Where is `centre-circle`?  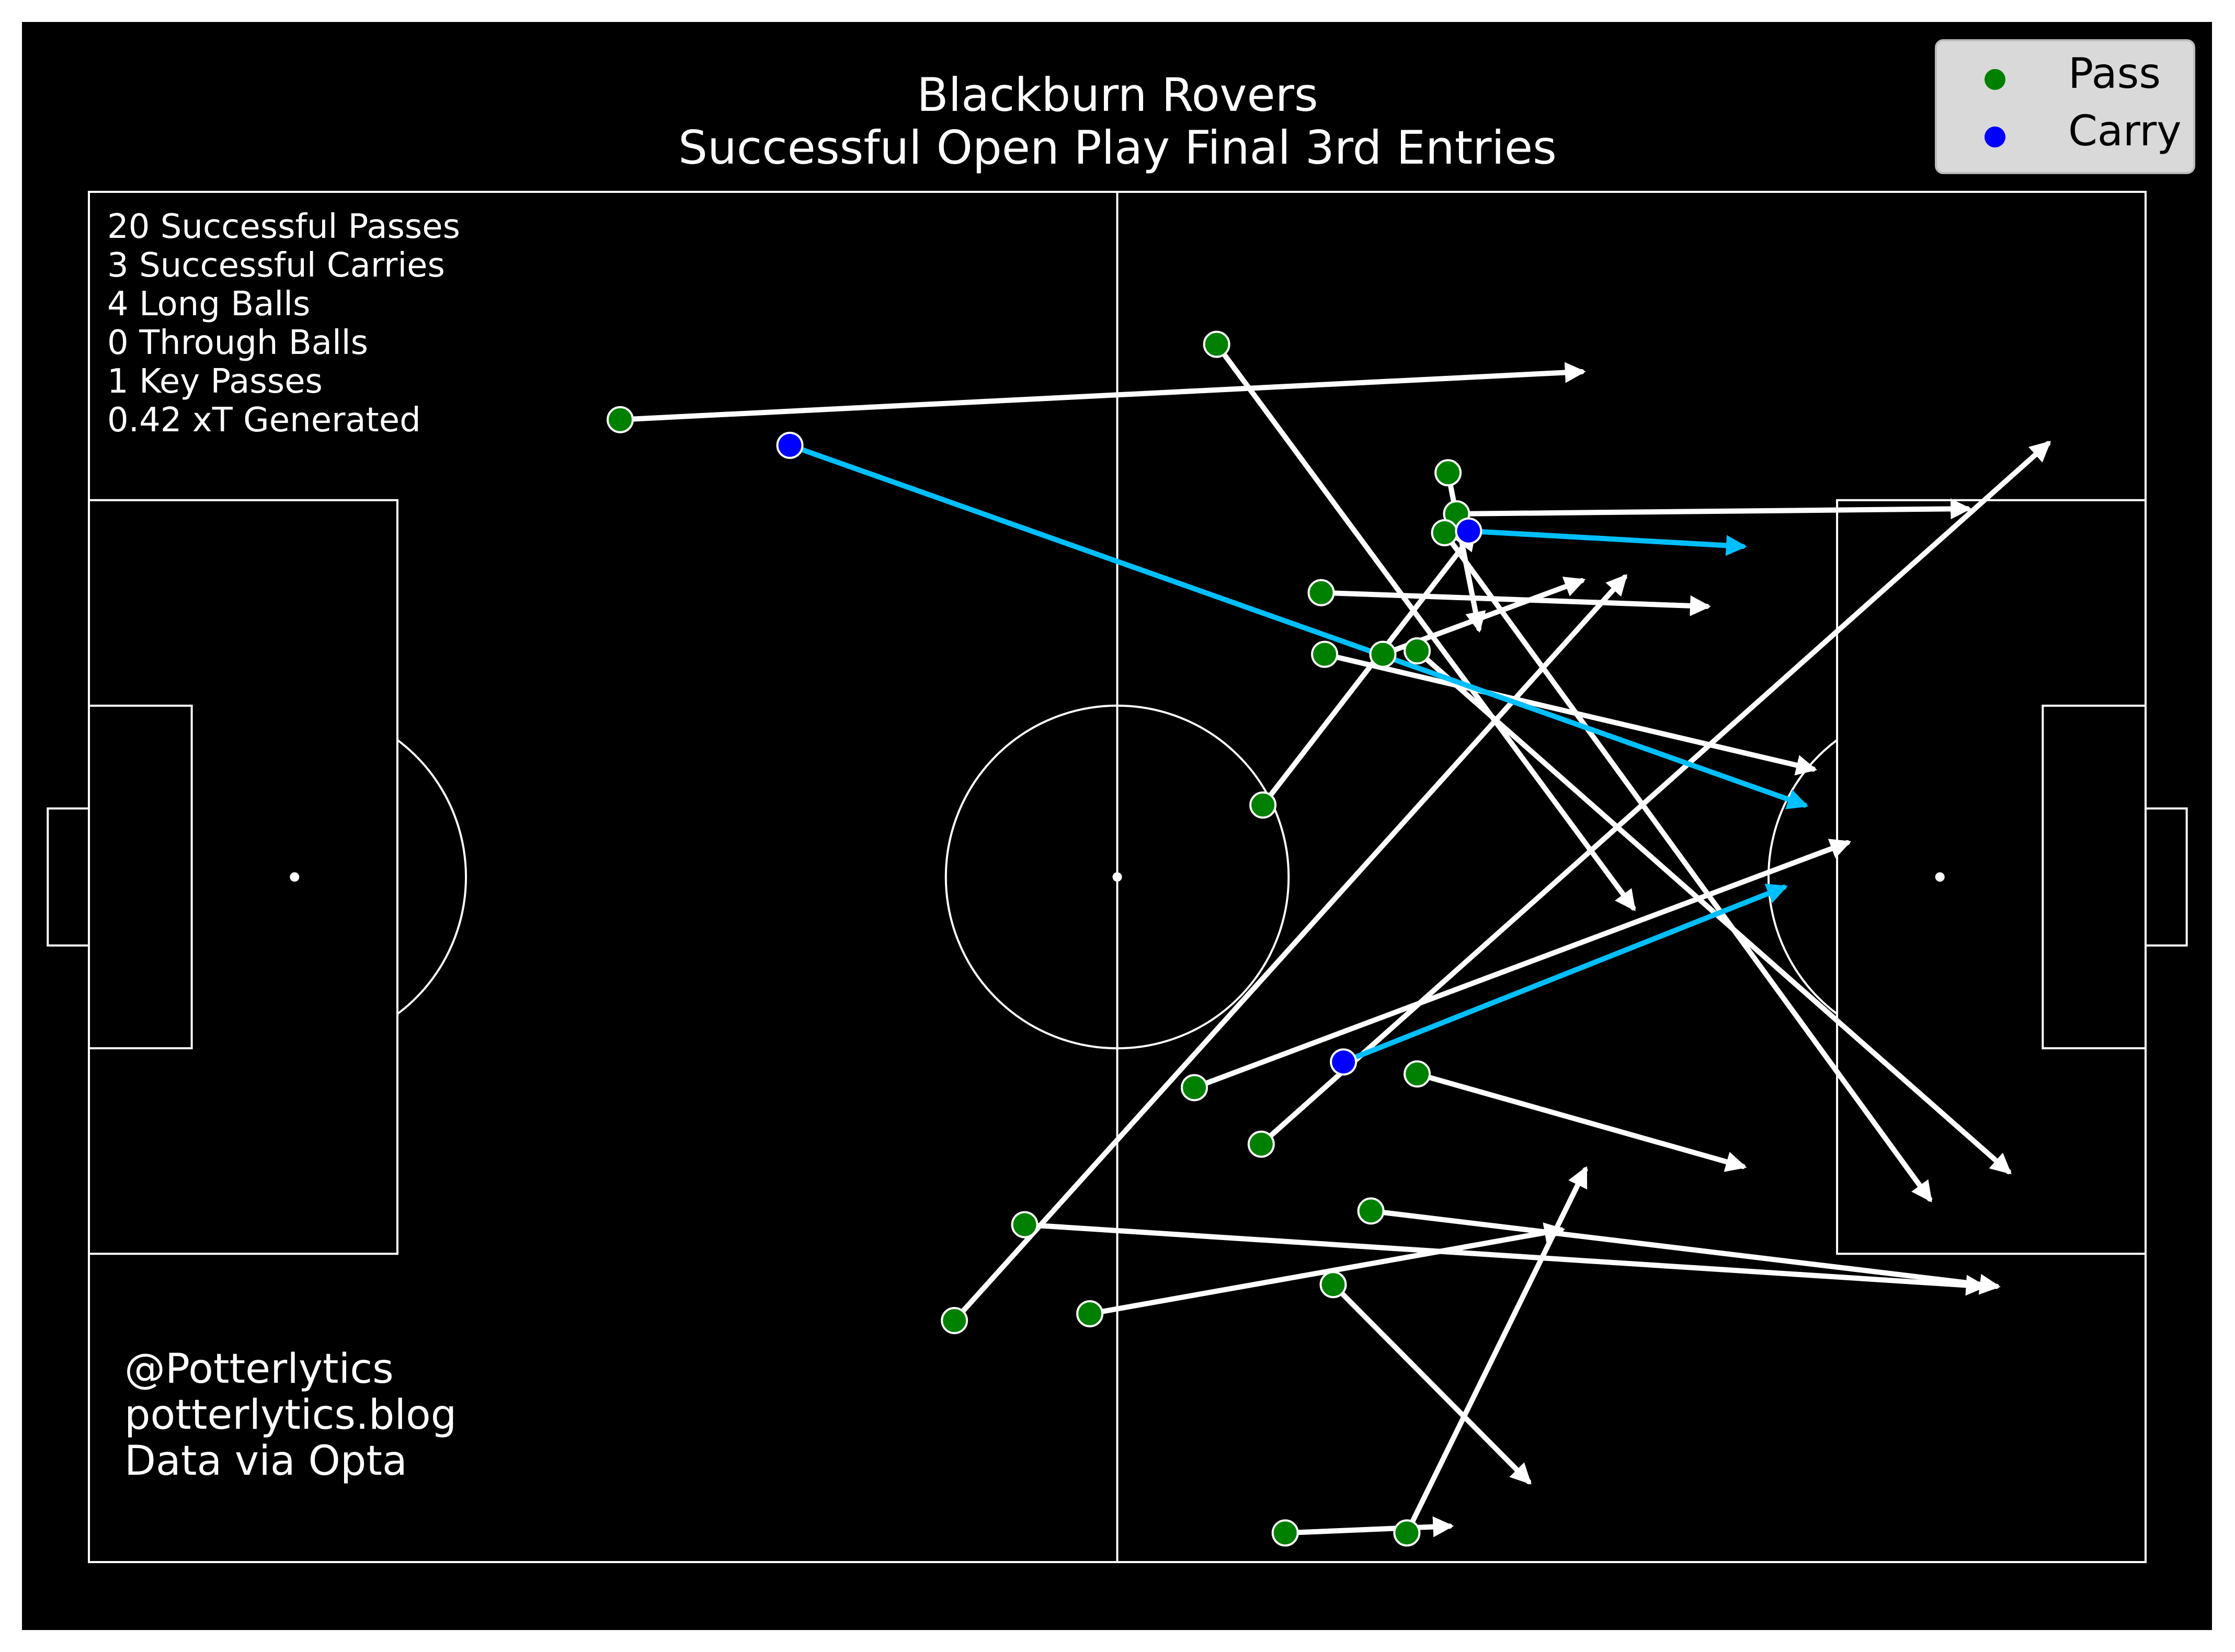
centre-circle is located at coordinates (1117, 877).